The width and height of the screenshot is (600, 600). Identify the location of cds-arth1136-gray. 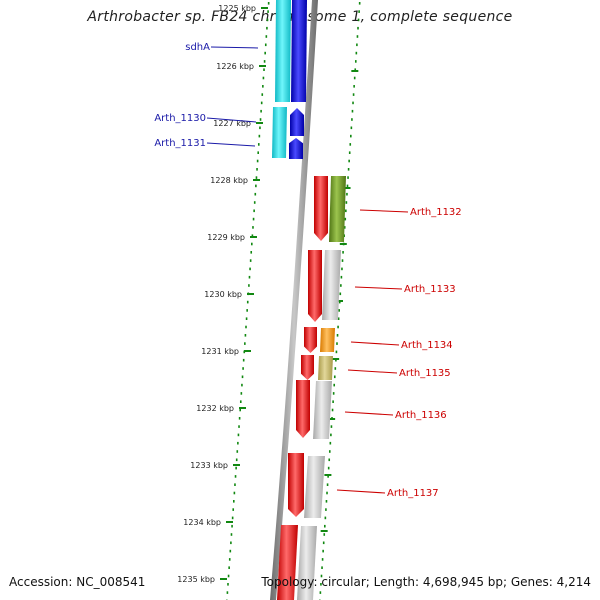
(322, 410).